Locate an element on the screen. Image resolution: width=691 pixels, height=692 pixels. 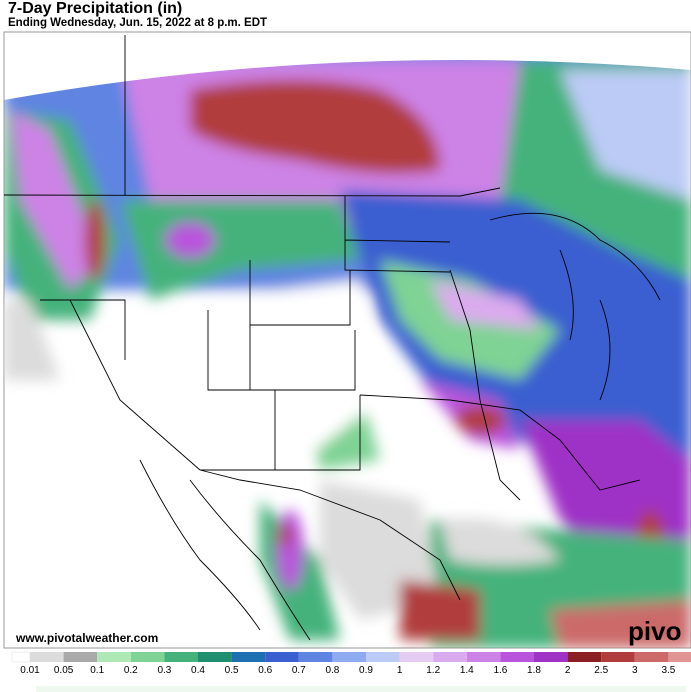
title: 7-Day Precipitation (in) is located at coordinates (95, 8).